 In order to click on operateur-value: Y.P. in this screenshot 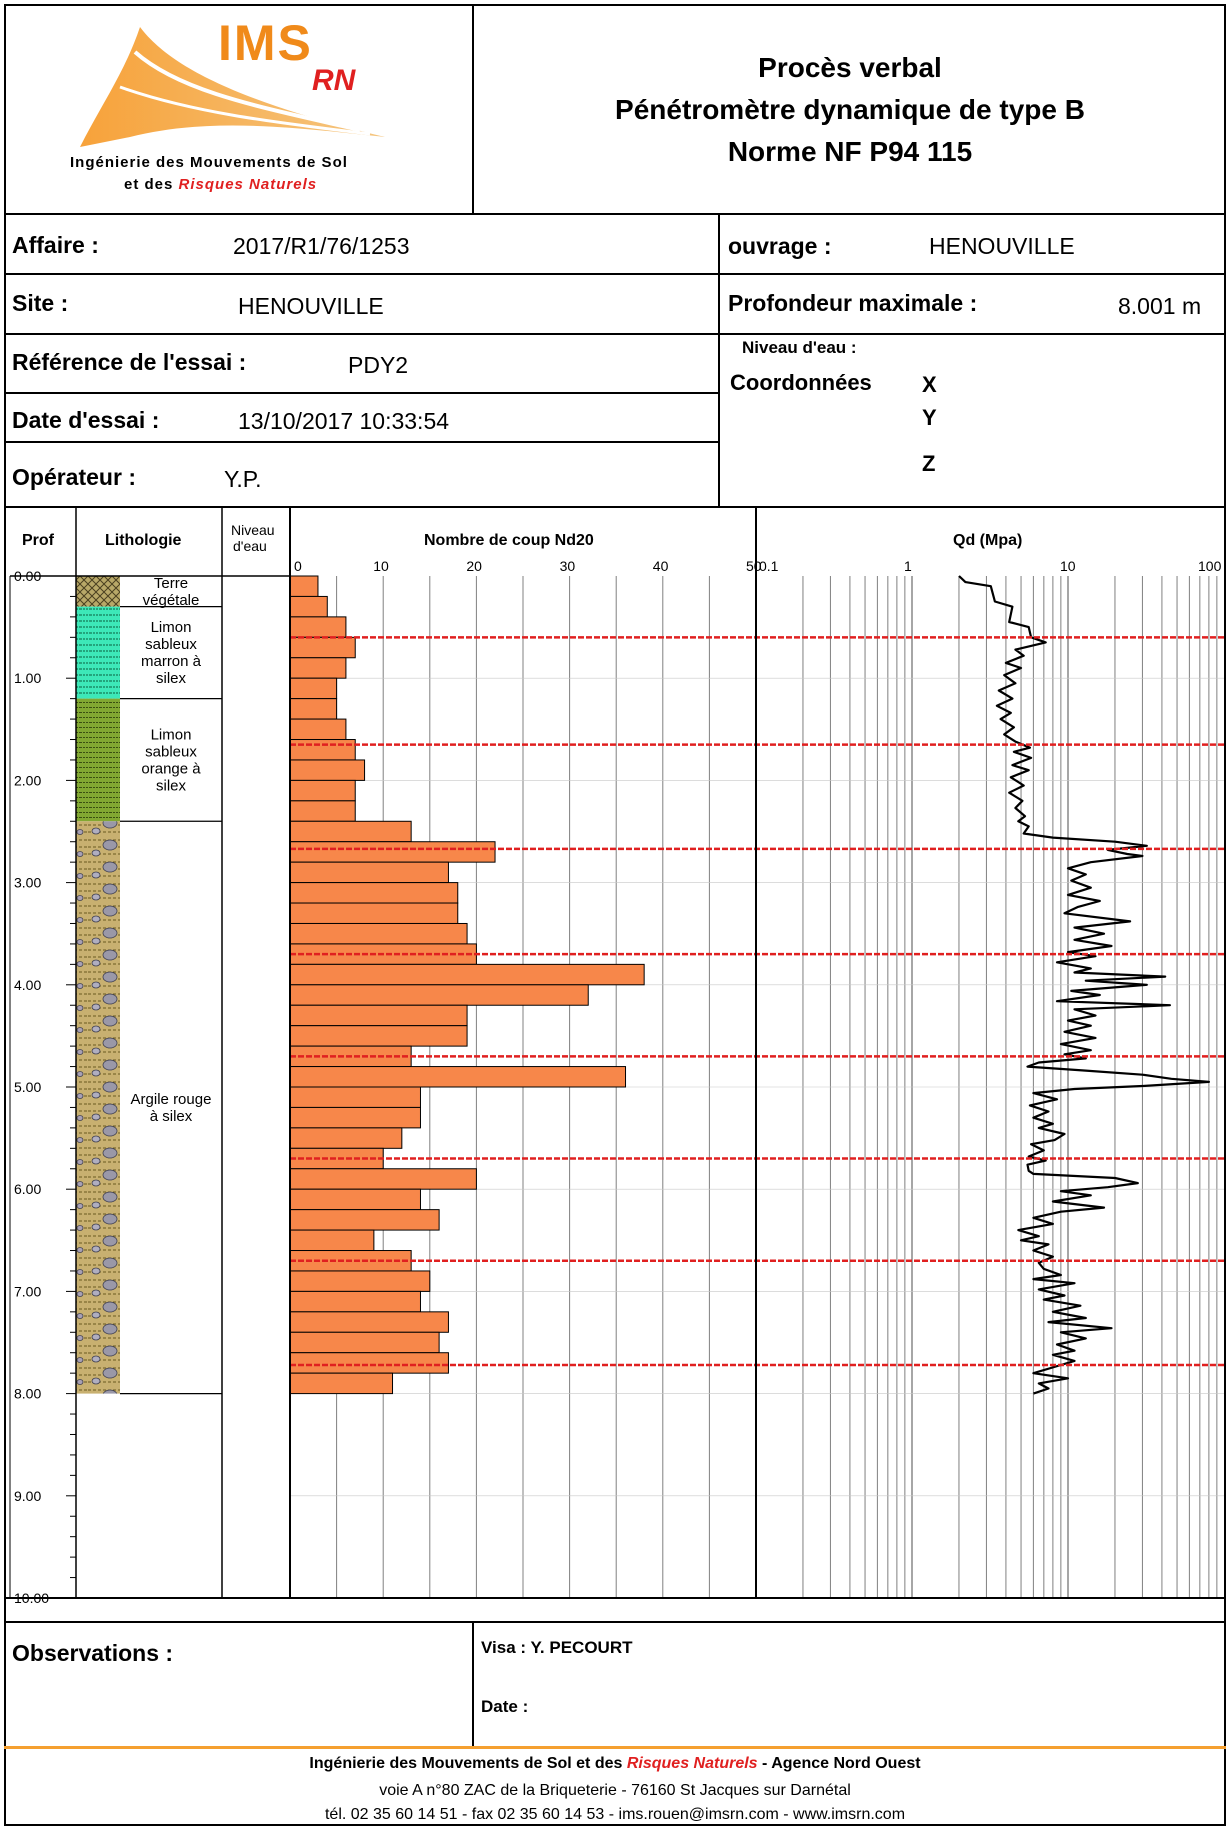, I will do `click(243, 479)`.